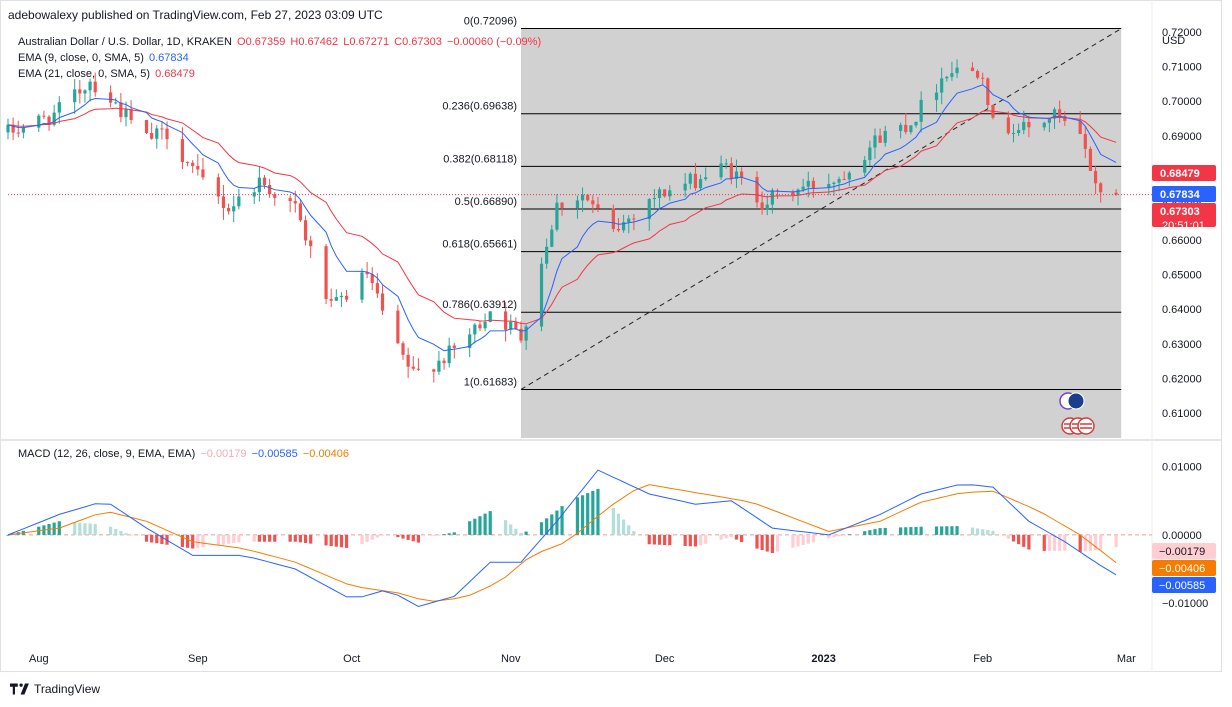  What do you see at coordinates (1182, 468) in the screenshot?
I see `macd-tick-label: 0.01000` at bounding box center [1182, 468].